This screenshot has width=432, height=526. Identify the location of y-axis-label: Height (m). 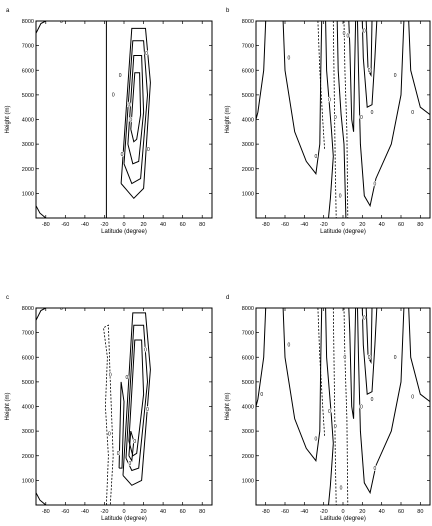
(228, 406).